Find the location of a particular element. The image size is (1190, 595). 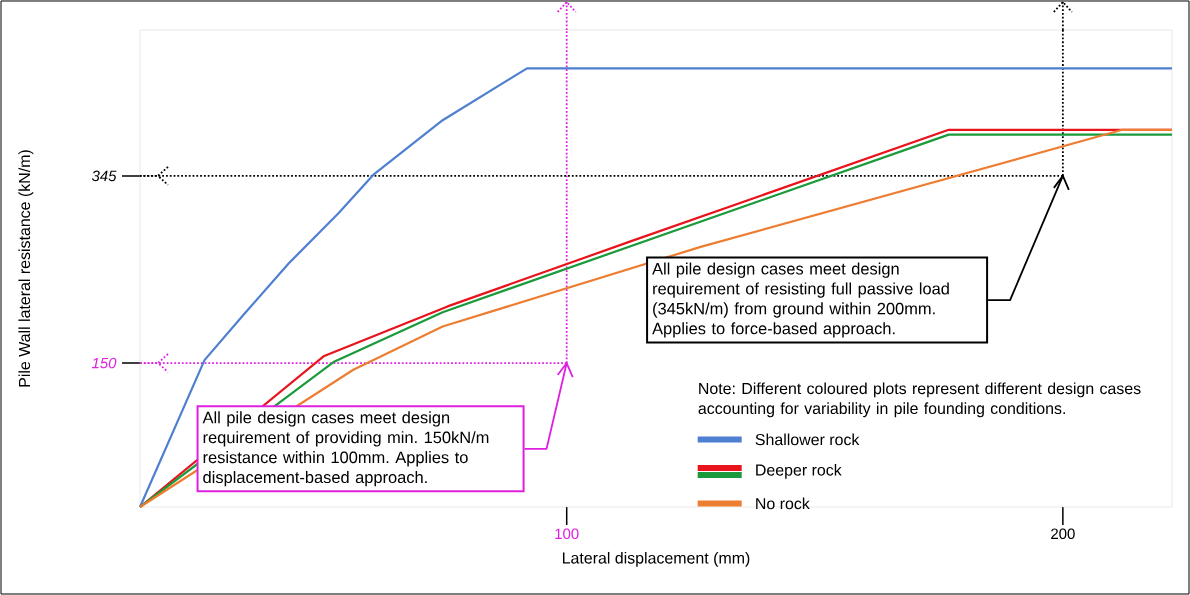

x-axis-title: Lateral displacement (mm) is located at coordinates (656, 559).